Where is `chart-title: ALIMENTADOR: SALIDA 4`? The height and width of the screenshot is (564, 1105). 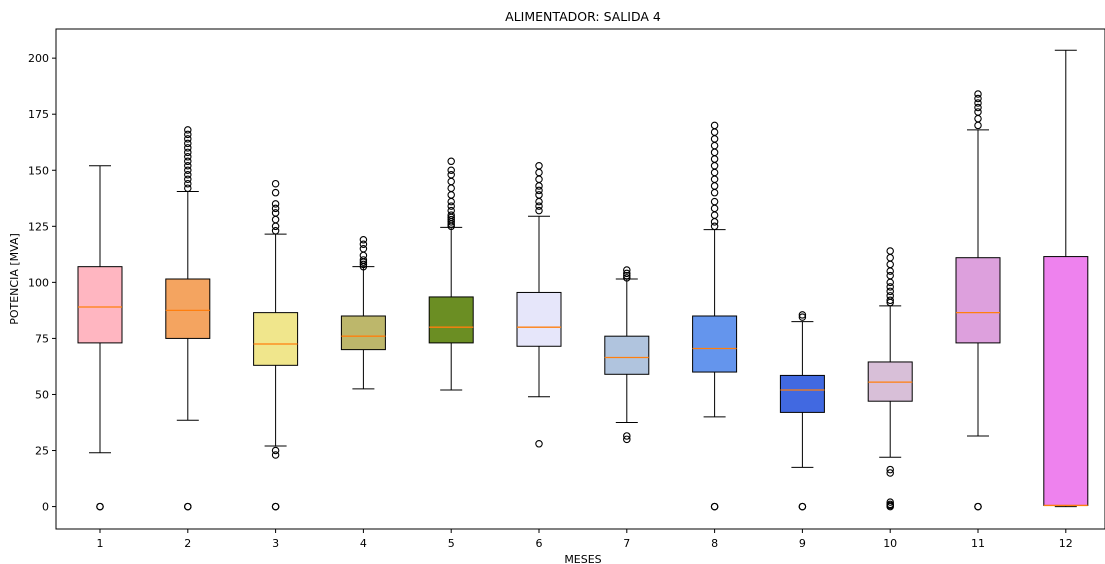 chart-title: ALIMENTADOR: SALIDA 4 is located at coordinates (583, 16).